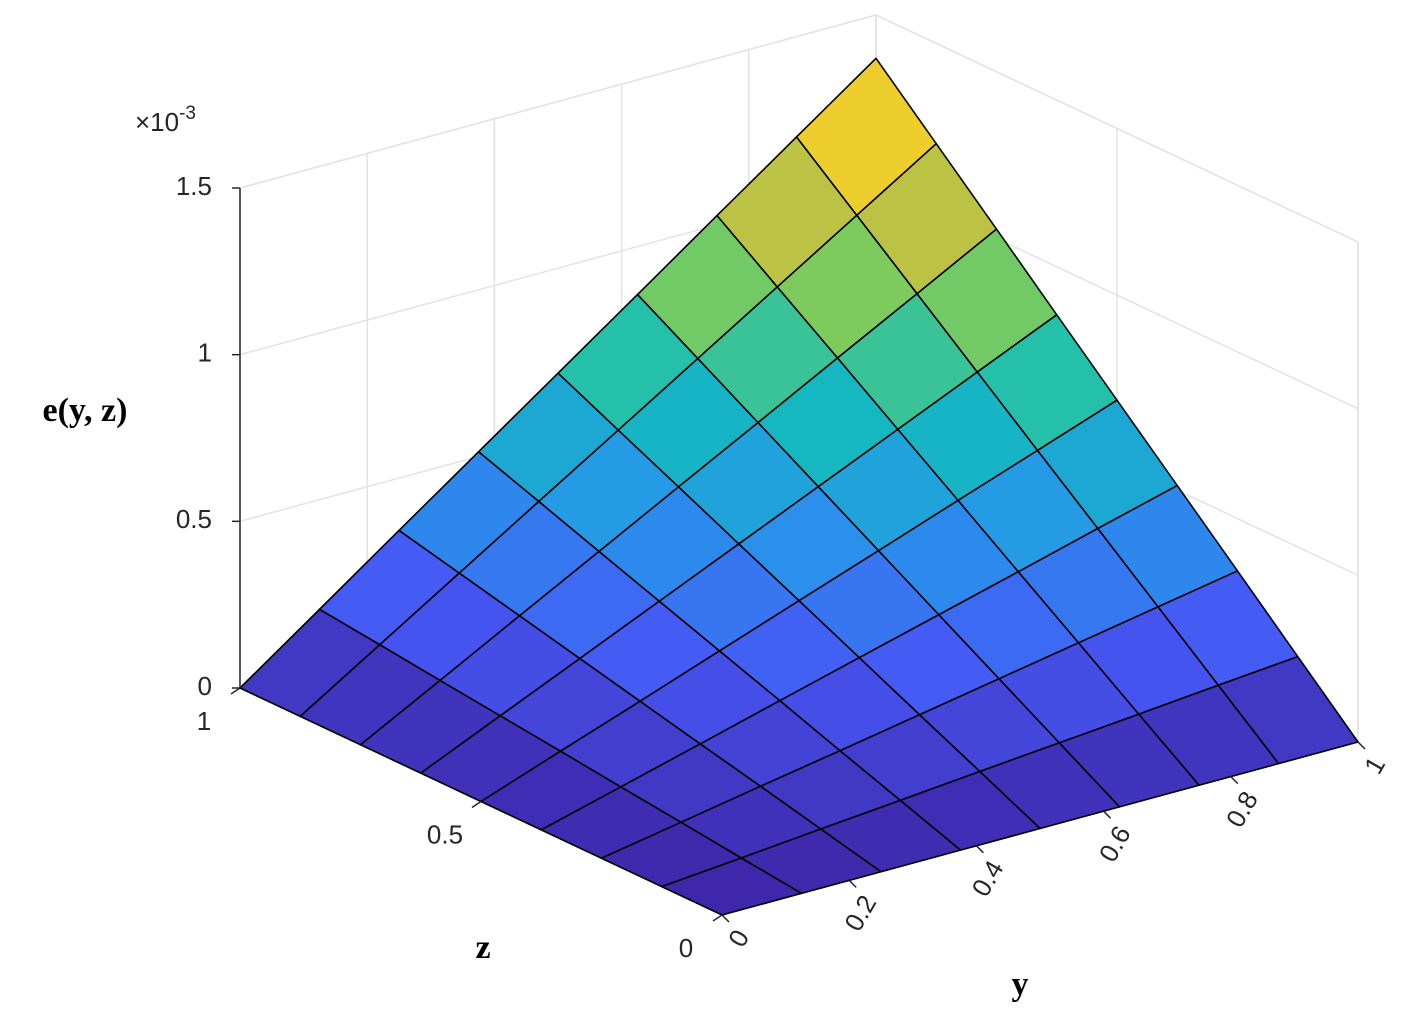  What do you see at coordinates (731, 886) in the screenshot?
I see `surface-cell` at bounding box center [731, 886].